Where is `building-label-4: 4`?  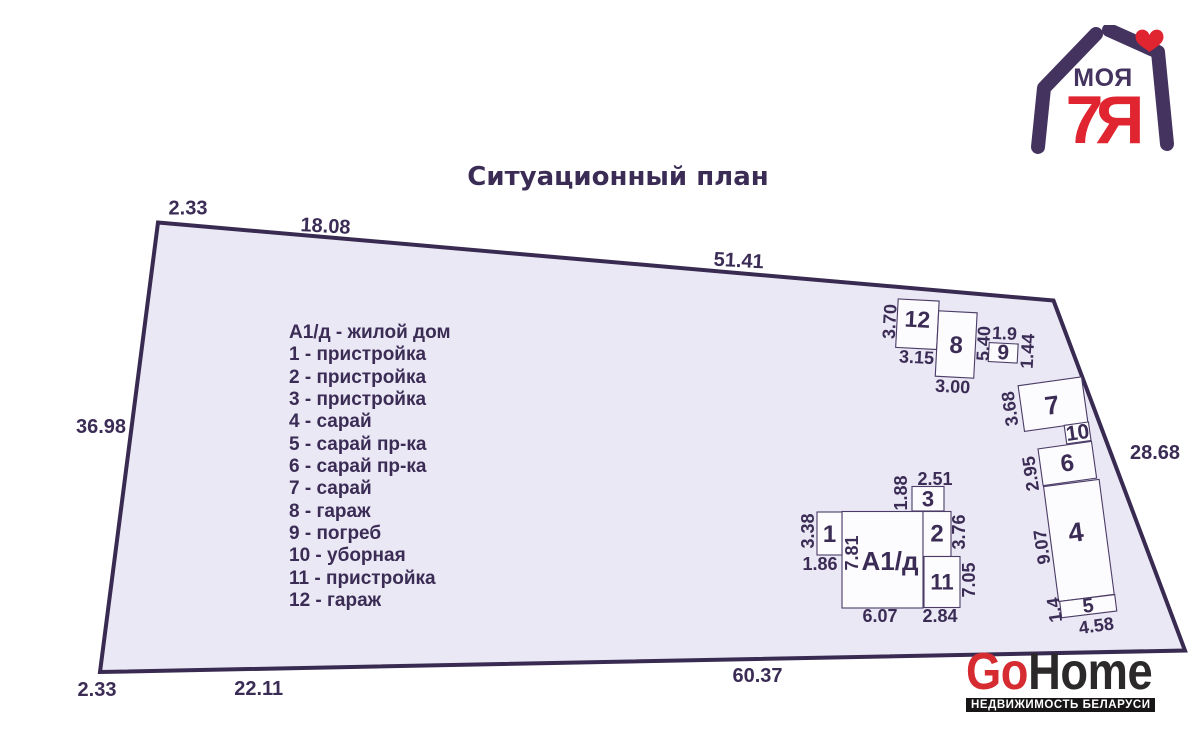
building-label-4: 4 is located at coordinates (1075, 533).